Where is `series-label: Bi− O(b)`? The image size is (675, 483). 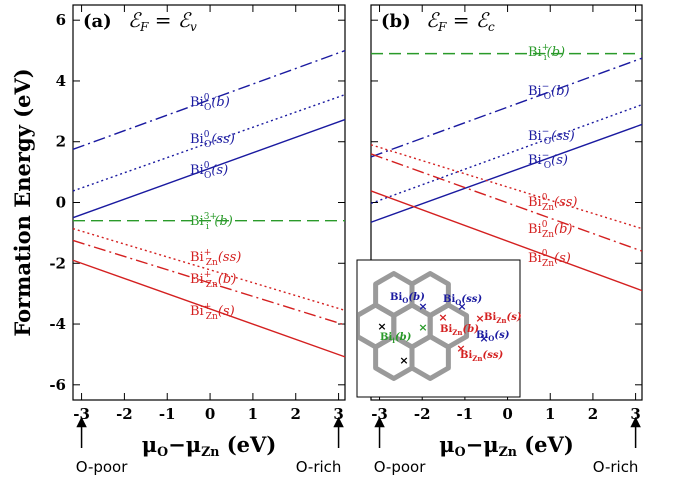 series-label: Bi− O(b) is located at coordinates (549, 92).